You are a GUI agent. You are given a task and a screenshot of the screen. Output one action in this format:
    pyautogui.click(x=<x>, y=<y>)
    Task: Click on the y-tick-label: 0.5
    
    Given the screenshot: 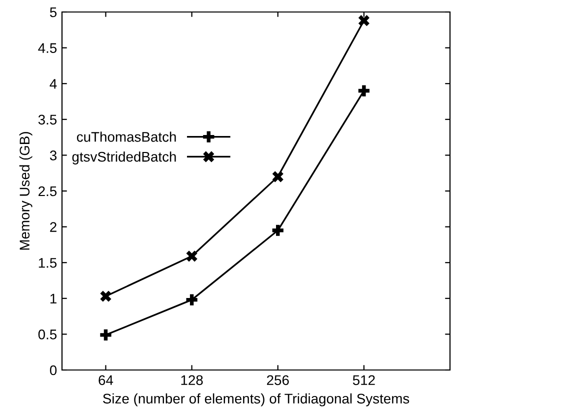 What is the action you would take?
    pyautogui.click(x=47, y=335)
    